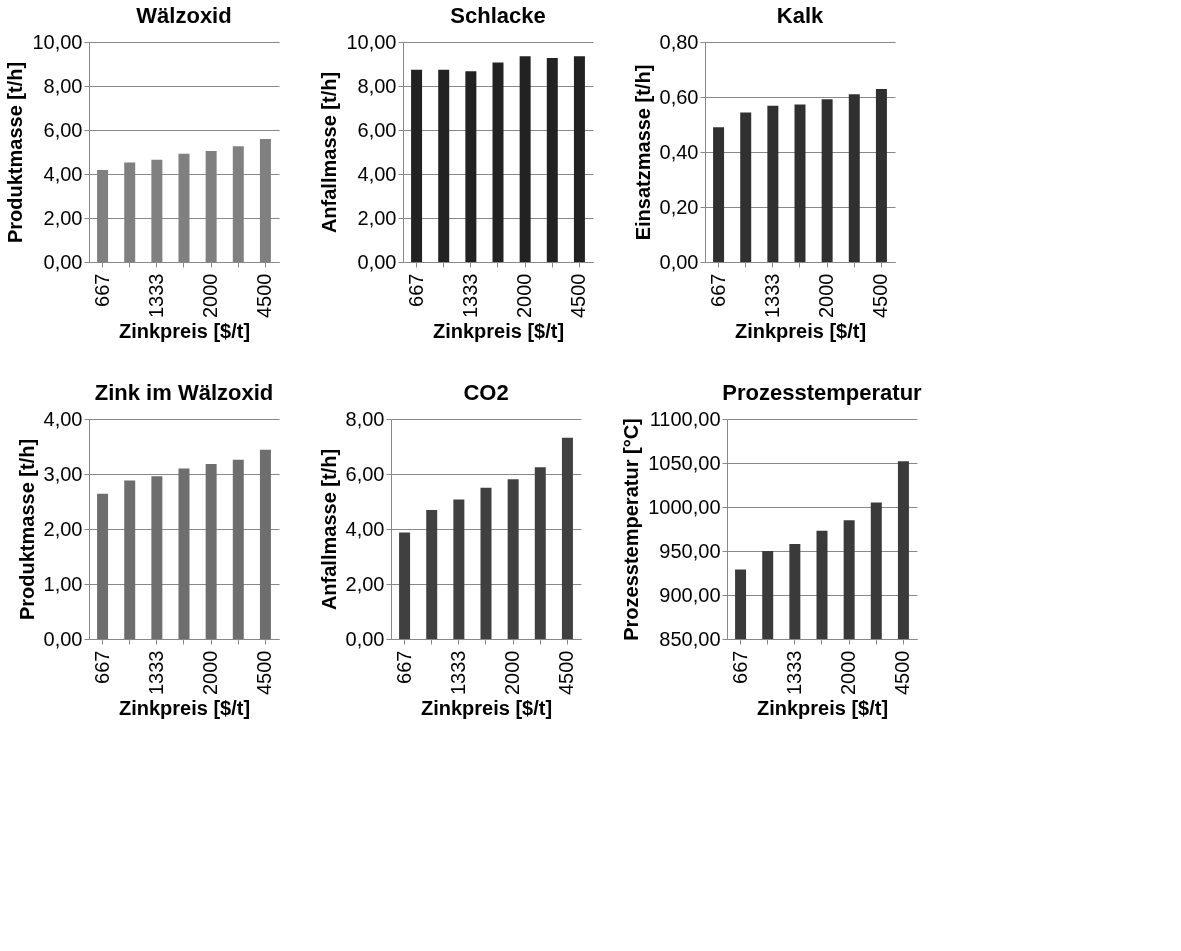  I want to click on y-tick-label: 0,80, so click(679, 41).